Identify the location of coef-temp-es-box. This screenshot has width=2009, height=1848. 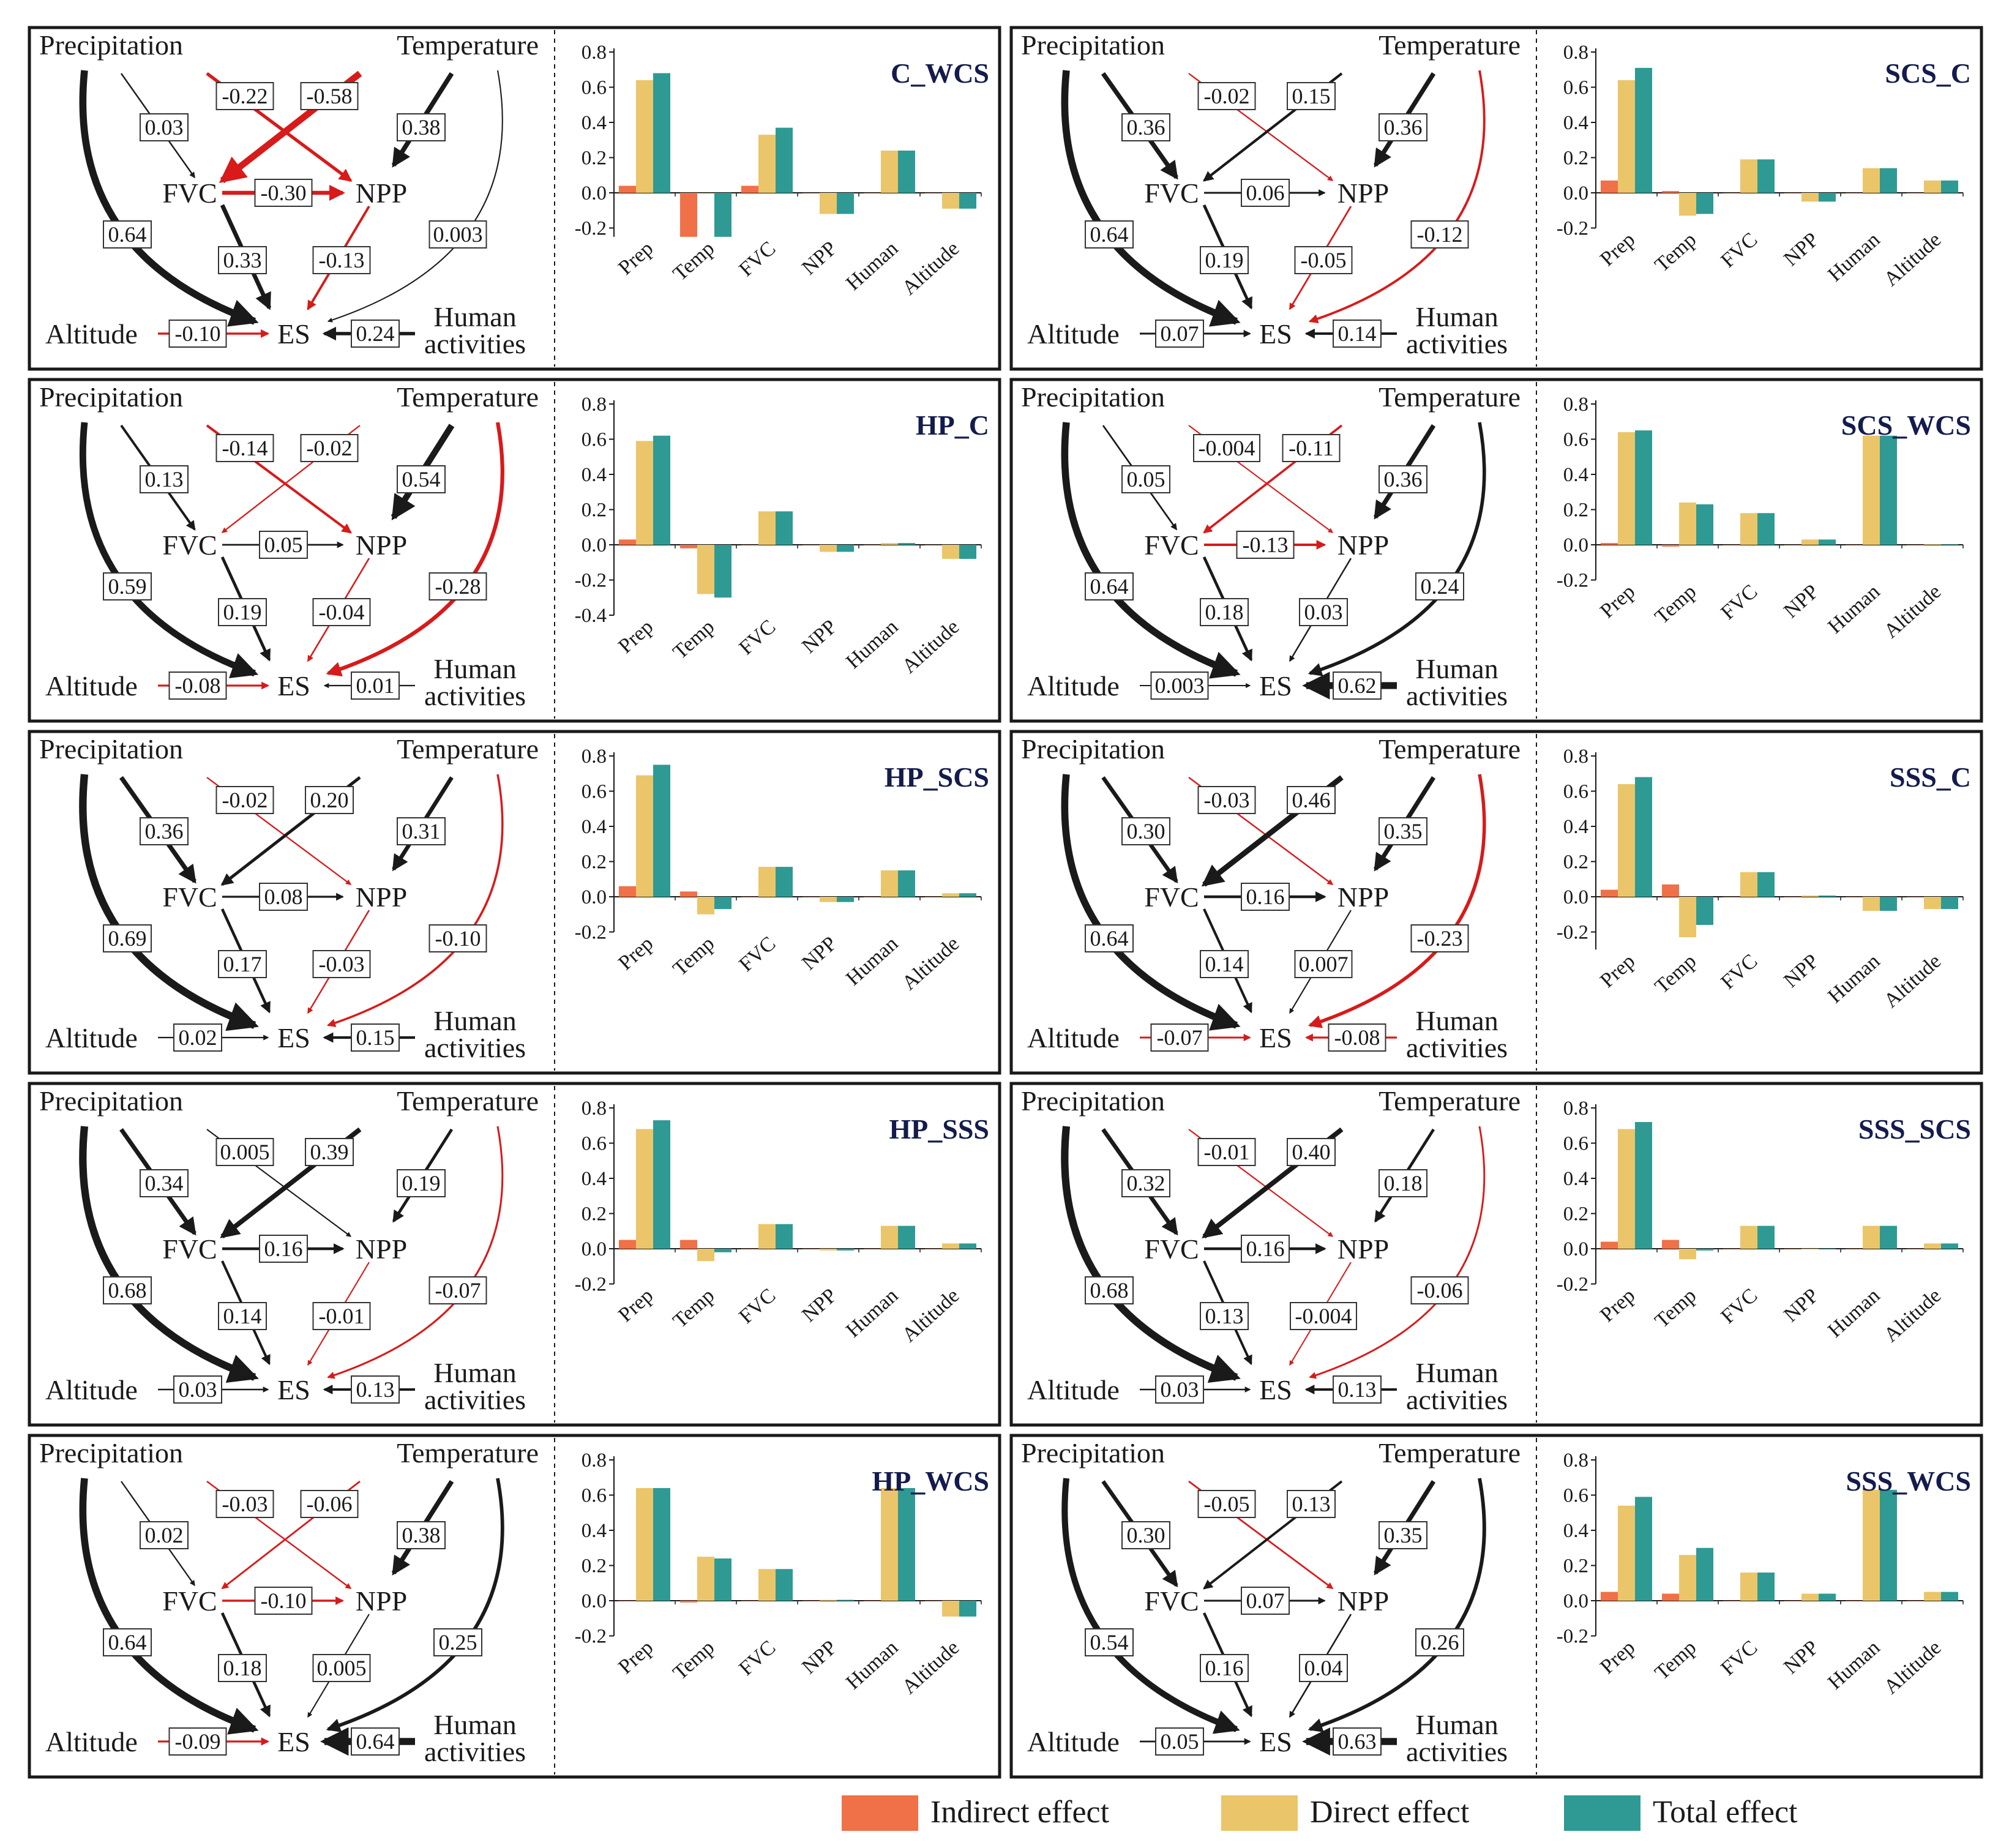
(458, 1290).